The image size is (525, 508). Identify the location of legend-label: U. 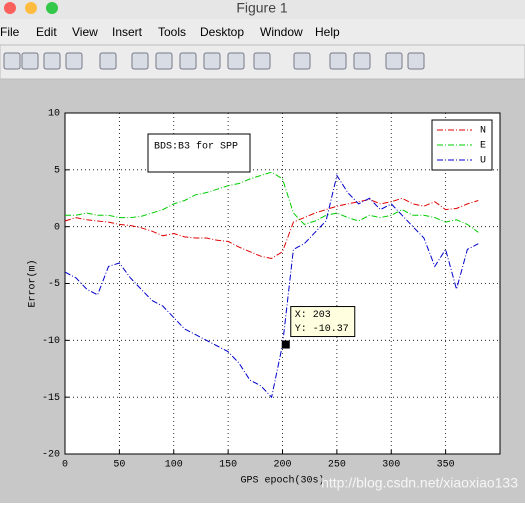
(483, 161).